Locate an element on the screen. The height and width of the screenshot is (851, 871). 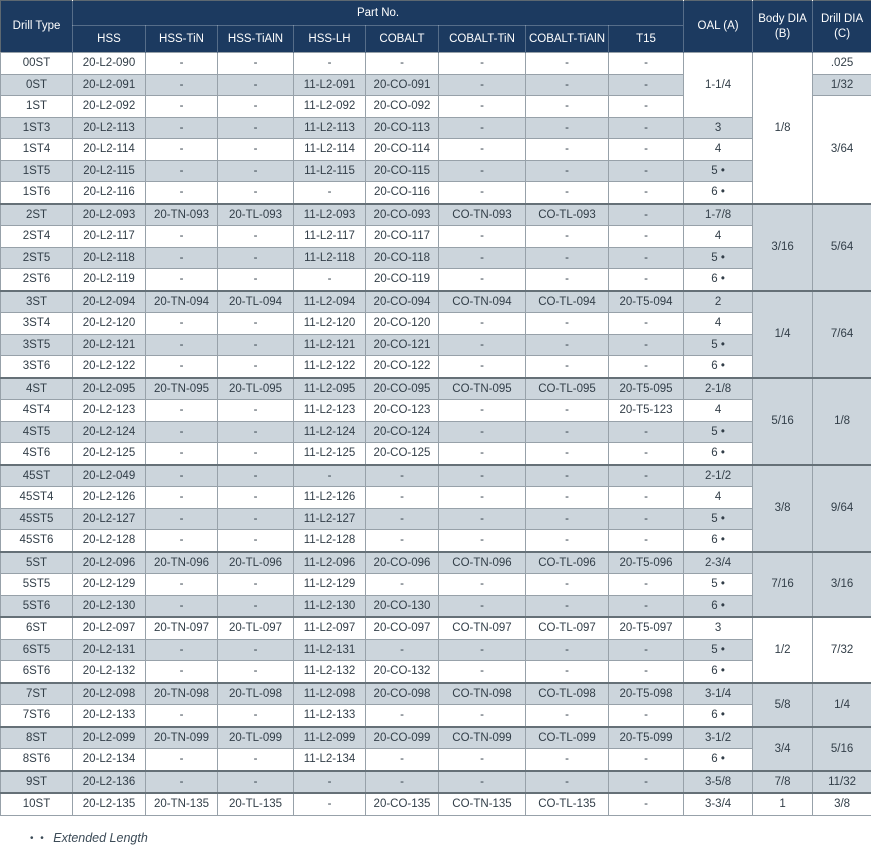
drill-dia-label-line2: (C) is located at coordinates (842, 34).